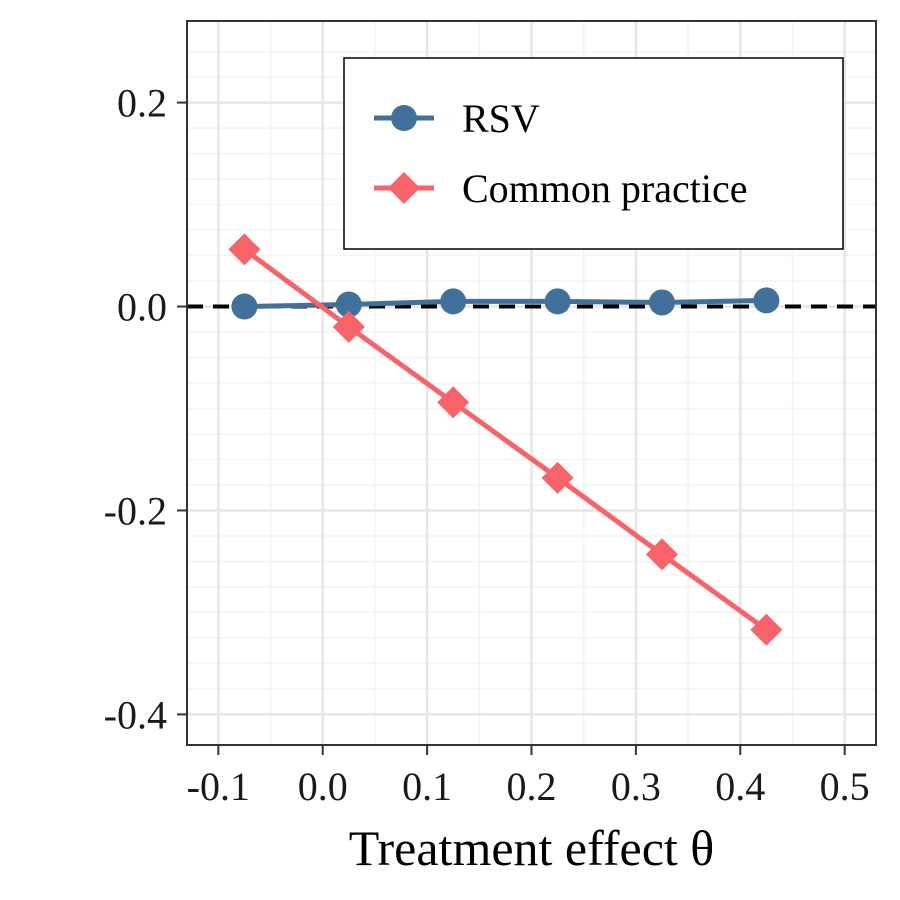 The width and height of the screenshot is (900, 900). What do you see at coordinates (323, 786) in the screenshot?
I see `x-tick-label-1: 0.0` at bounding box center [323, 786].